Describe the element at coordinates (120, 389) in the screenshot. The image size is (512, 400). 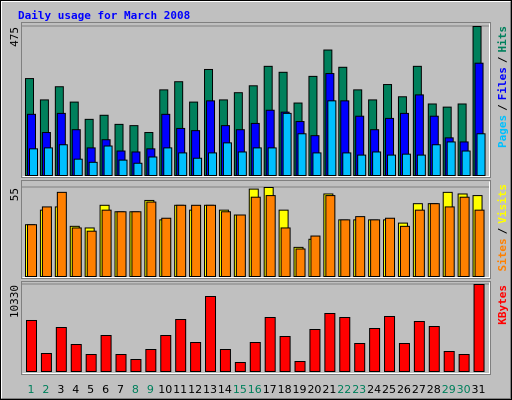
I see `x-tick-label: 7` at that location.